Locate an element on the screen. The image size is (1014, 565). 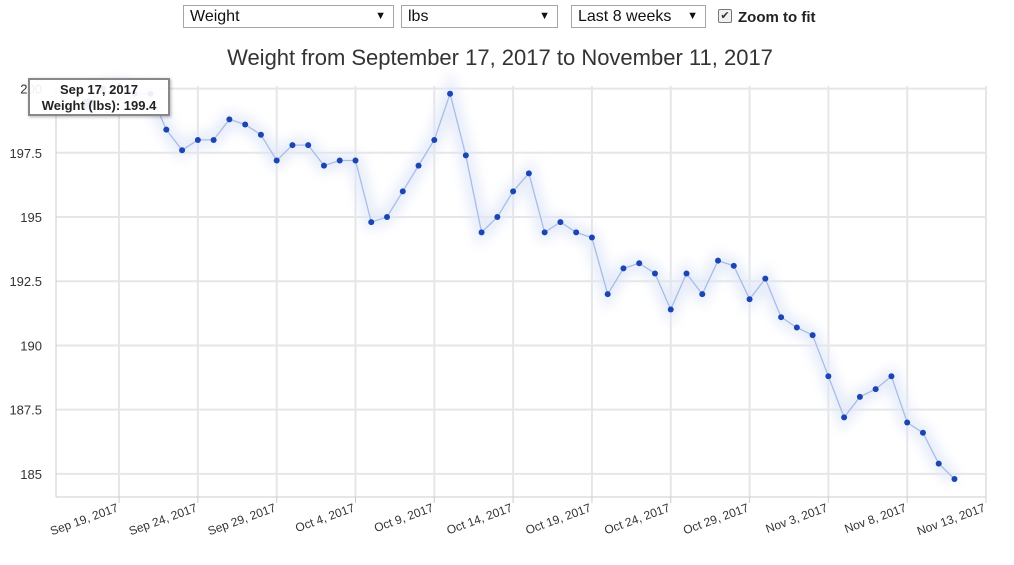
y-tick-label: 187.5 is located at coordinates (25, 410).